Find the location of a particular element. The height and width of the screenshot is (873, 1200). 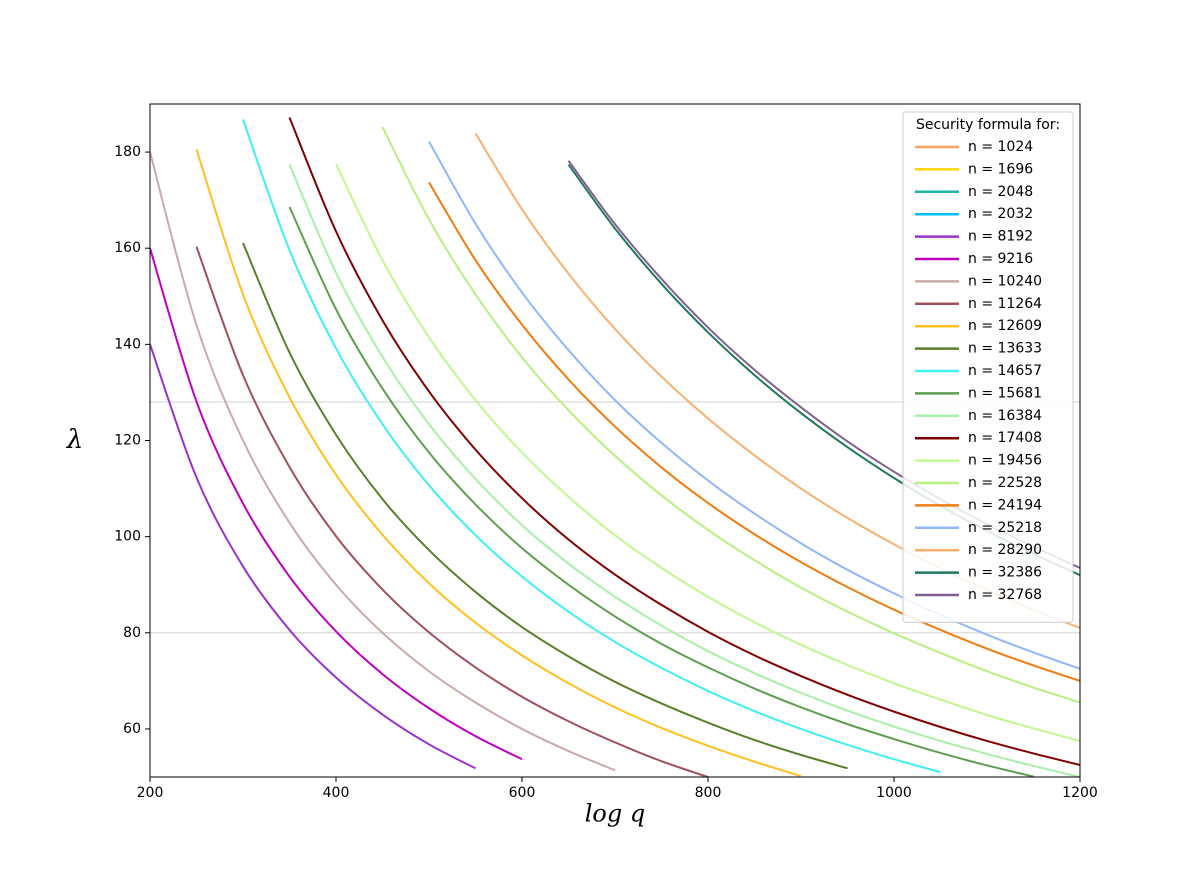

legend-label: n = 1024 is located at coordinates (1000, 147).